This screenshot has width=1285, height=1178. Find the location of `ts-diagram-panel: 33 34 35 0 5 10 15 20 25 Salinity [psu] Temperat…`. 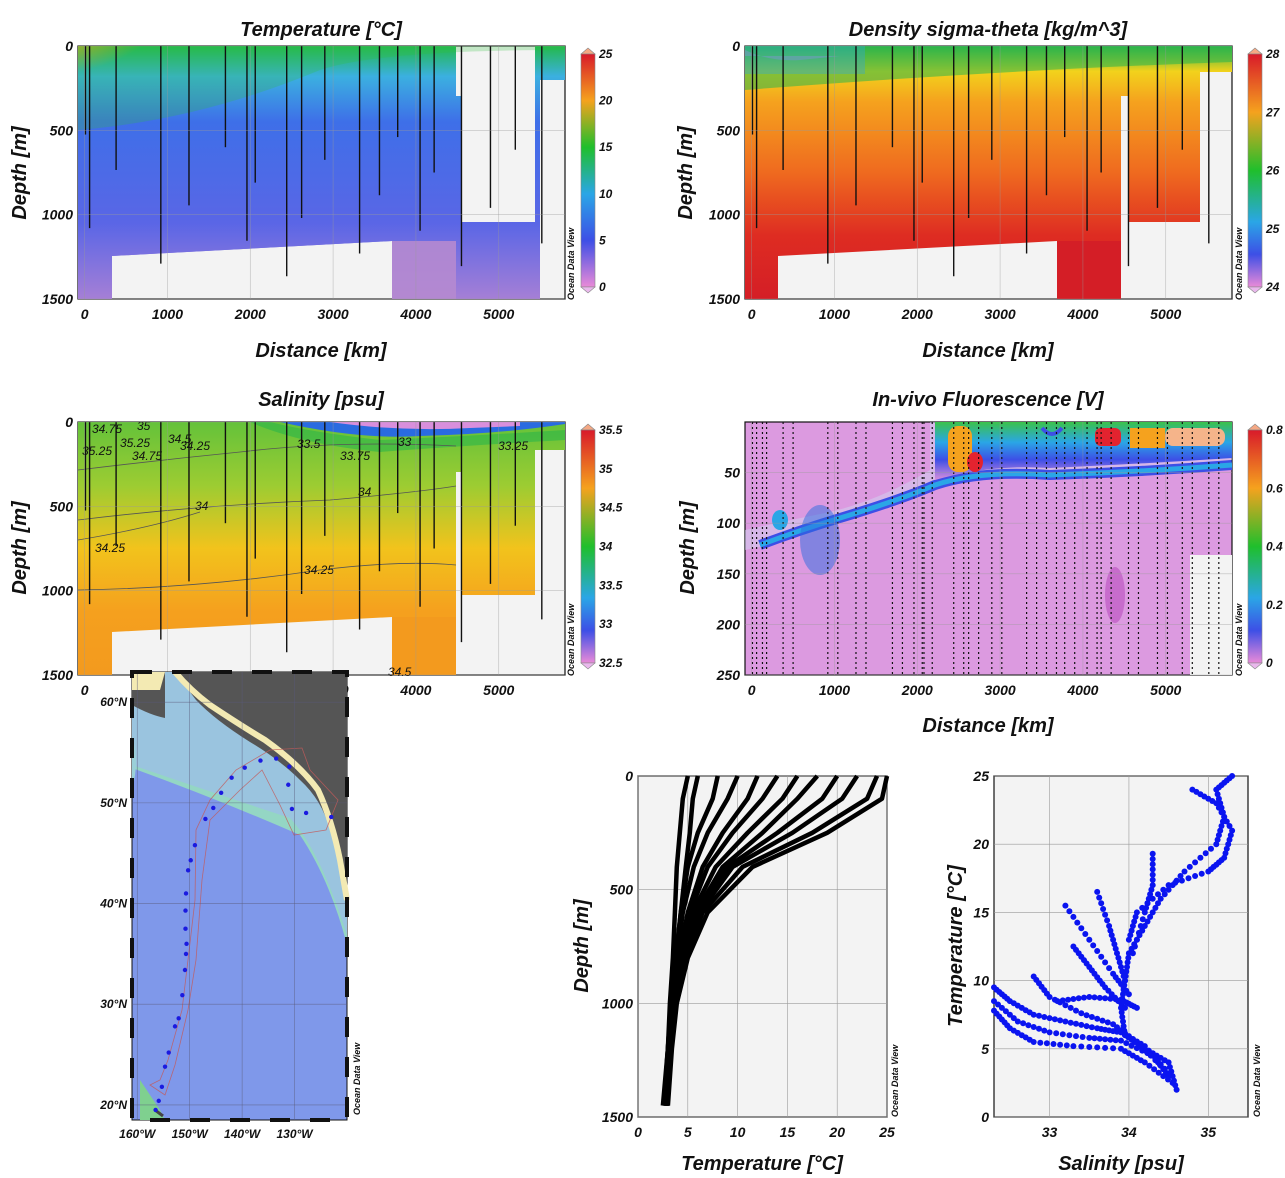

ts-diagram-panel: 33 34 35 0 5 10 15 20 25 Salinity [psu] Temperat… is located at coordinates (1103, 971).